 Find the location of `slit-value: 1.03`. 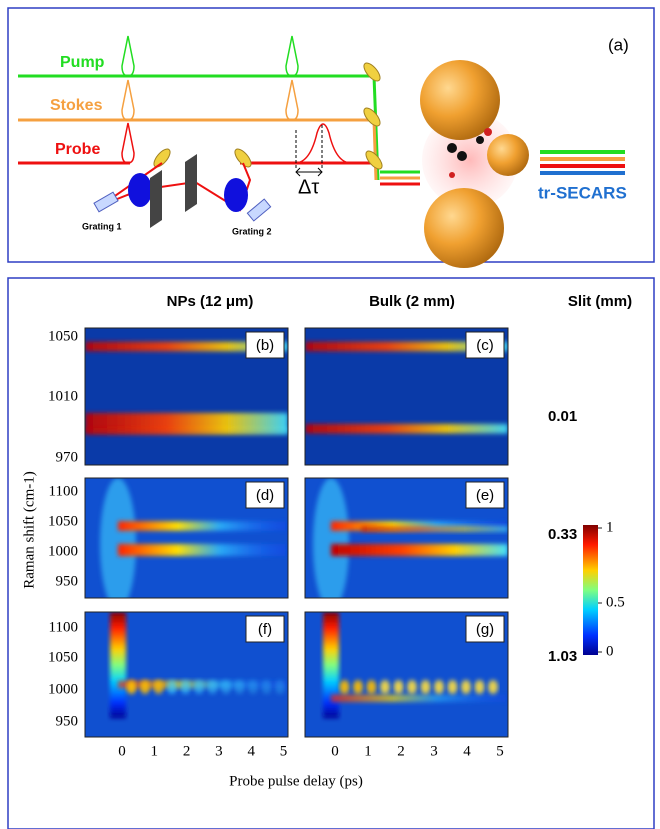

slit-value: 1.03 is located at coordinates (562, 656).